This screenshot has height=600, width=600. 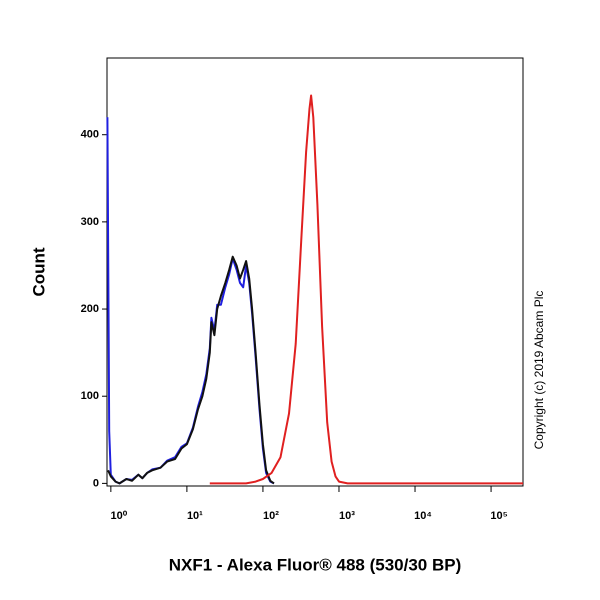 What do you see at coordinates (90, 222) in the screenshot?
I see `y-tick-label: 300` at bounding box center [90, 222].